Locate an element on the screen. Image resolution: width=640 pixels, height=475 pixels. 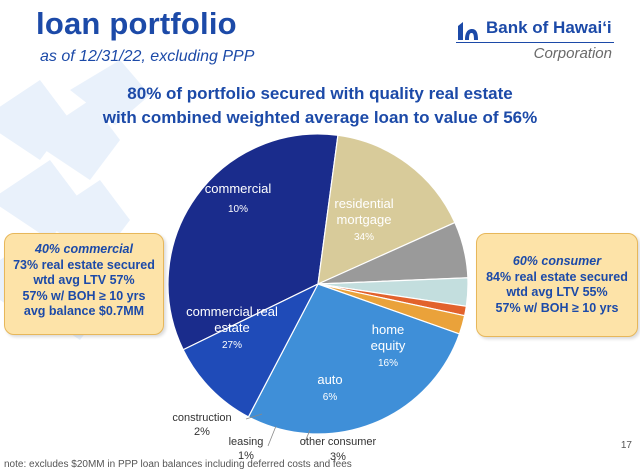
leader-line-leasing is located at coordinates (272, 436).